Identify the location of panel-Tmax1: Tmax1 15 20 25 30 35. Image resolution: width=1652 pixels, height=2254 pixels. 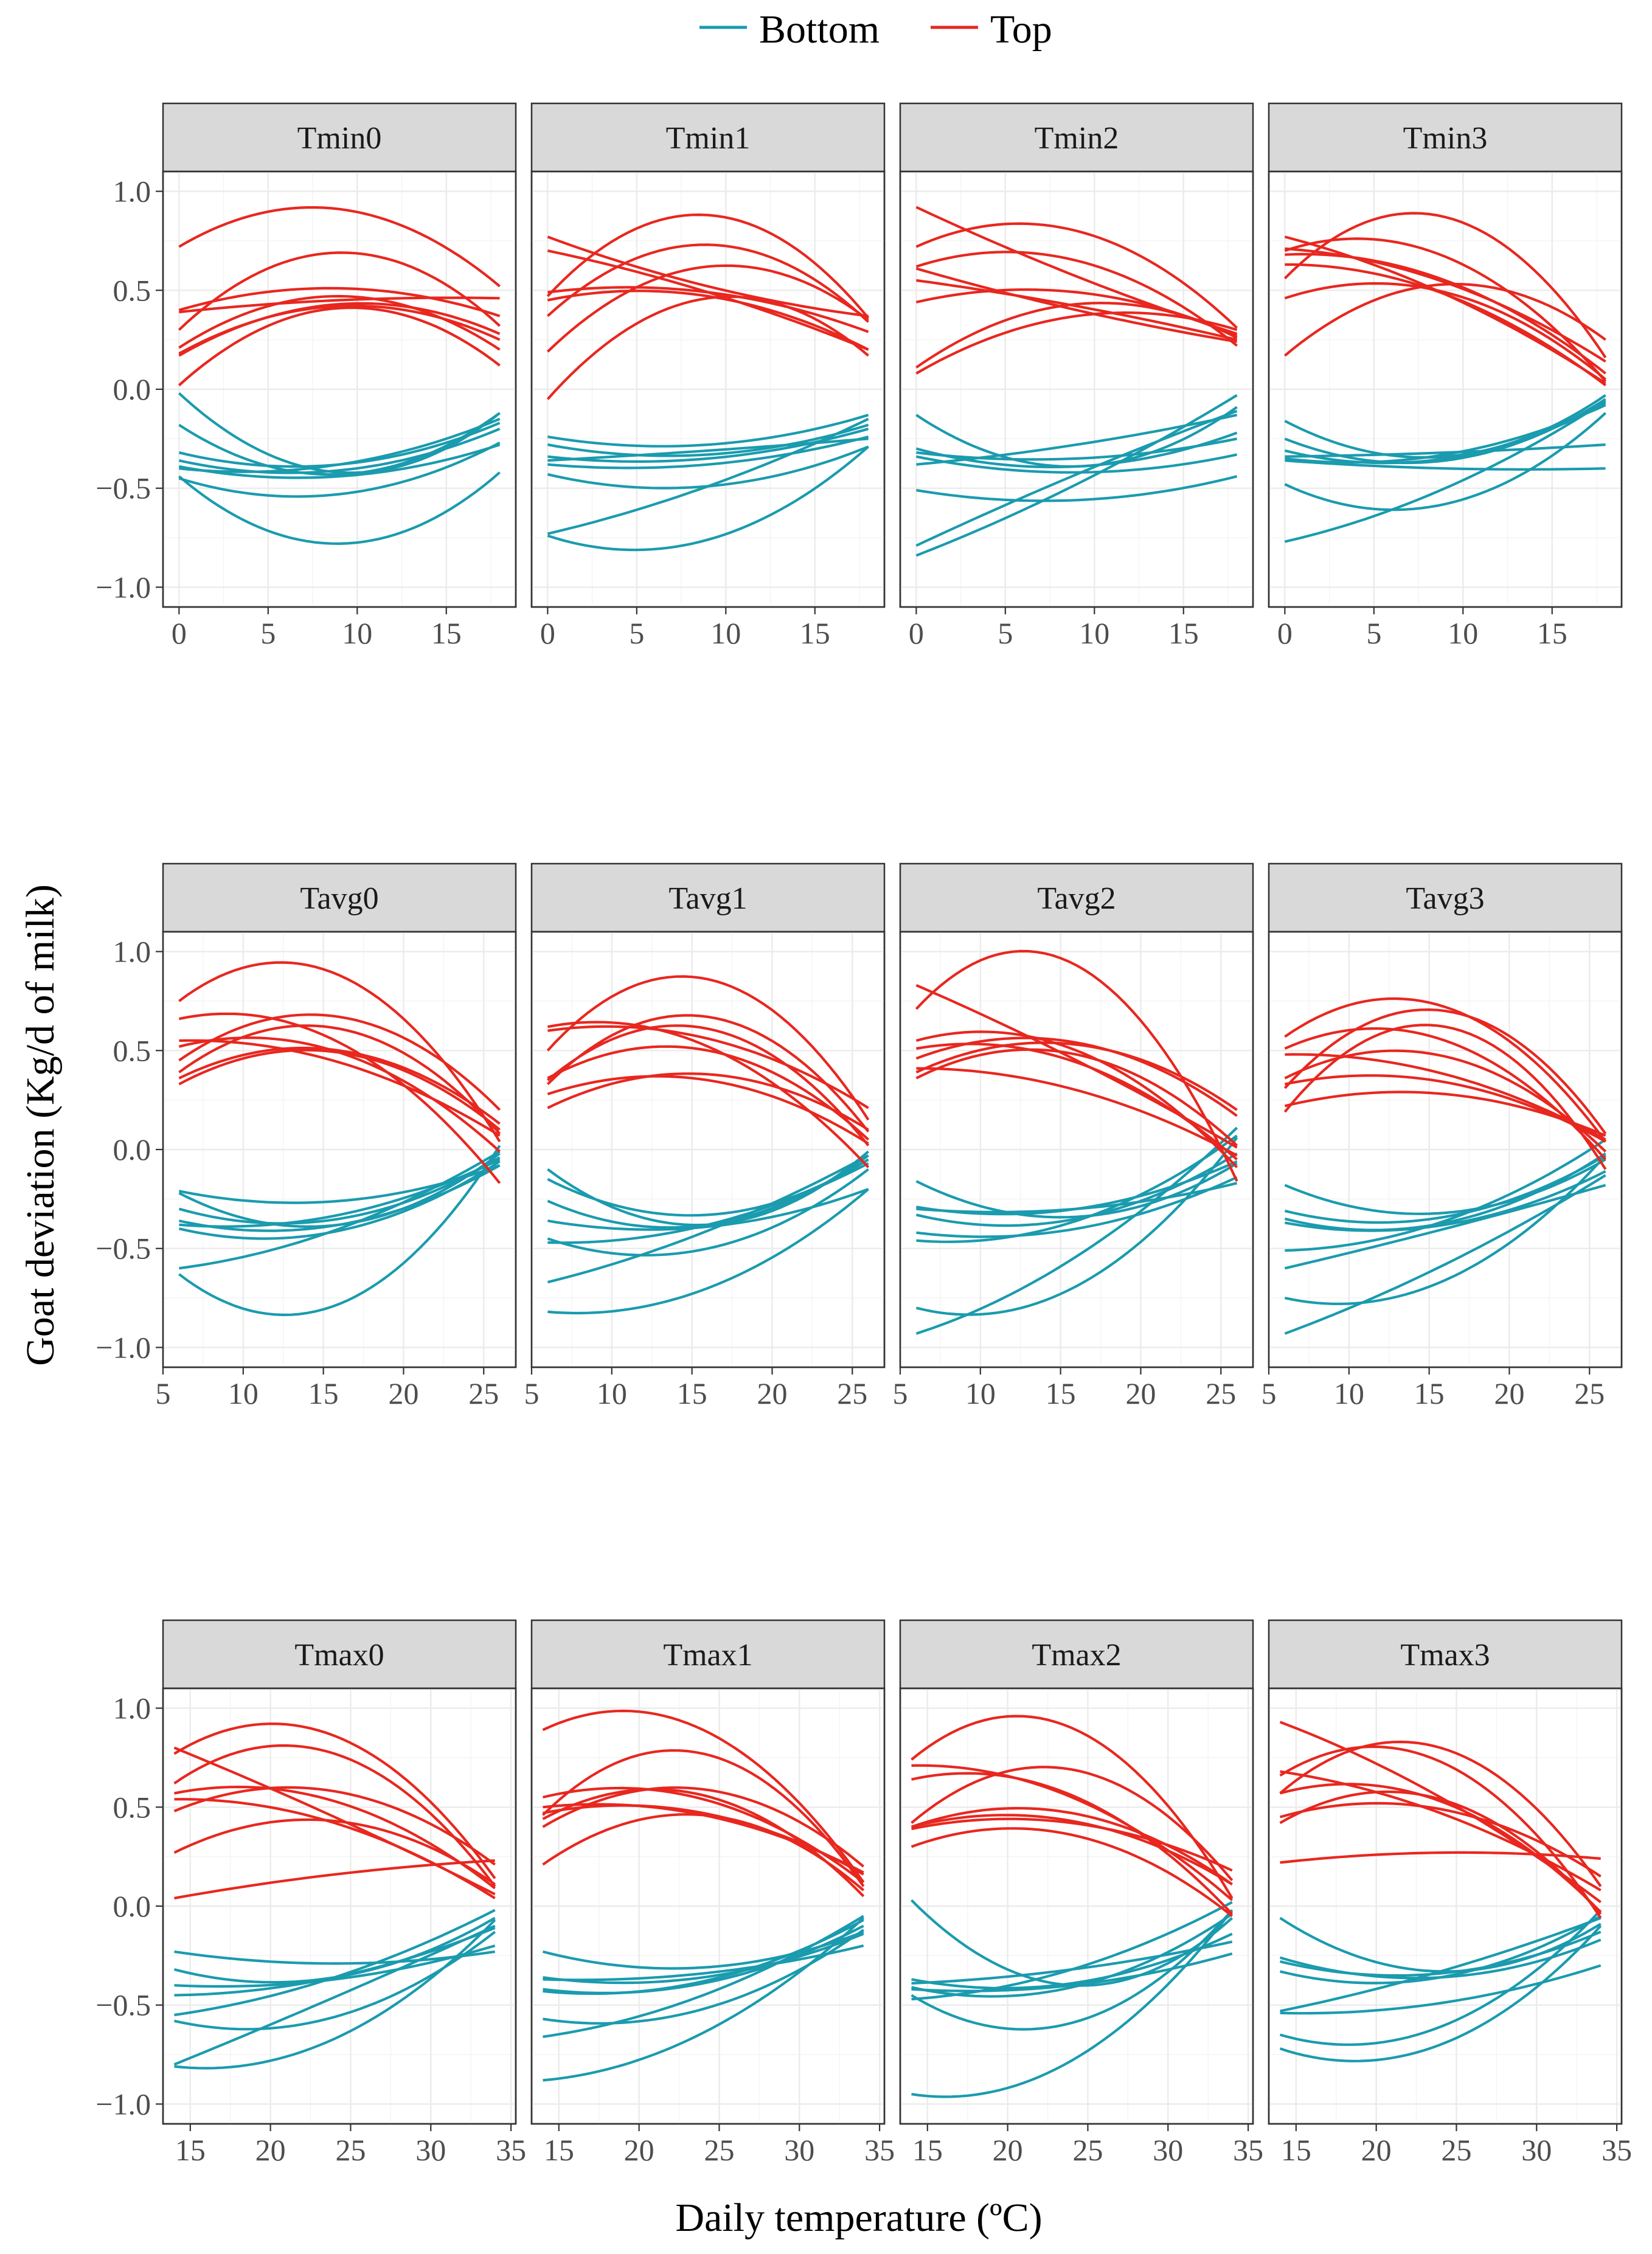
(712, 1893).